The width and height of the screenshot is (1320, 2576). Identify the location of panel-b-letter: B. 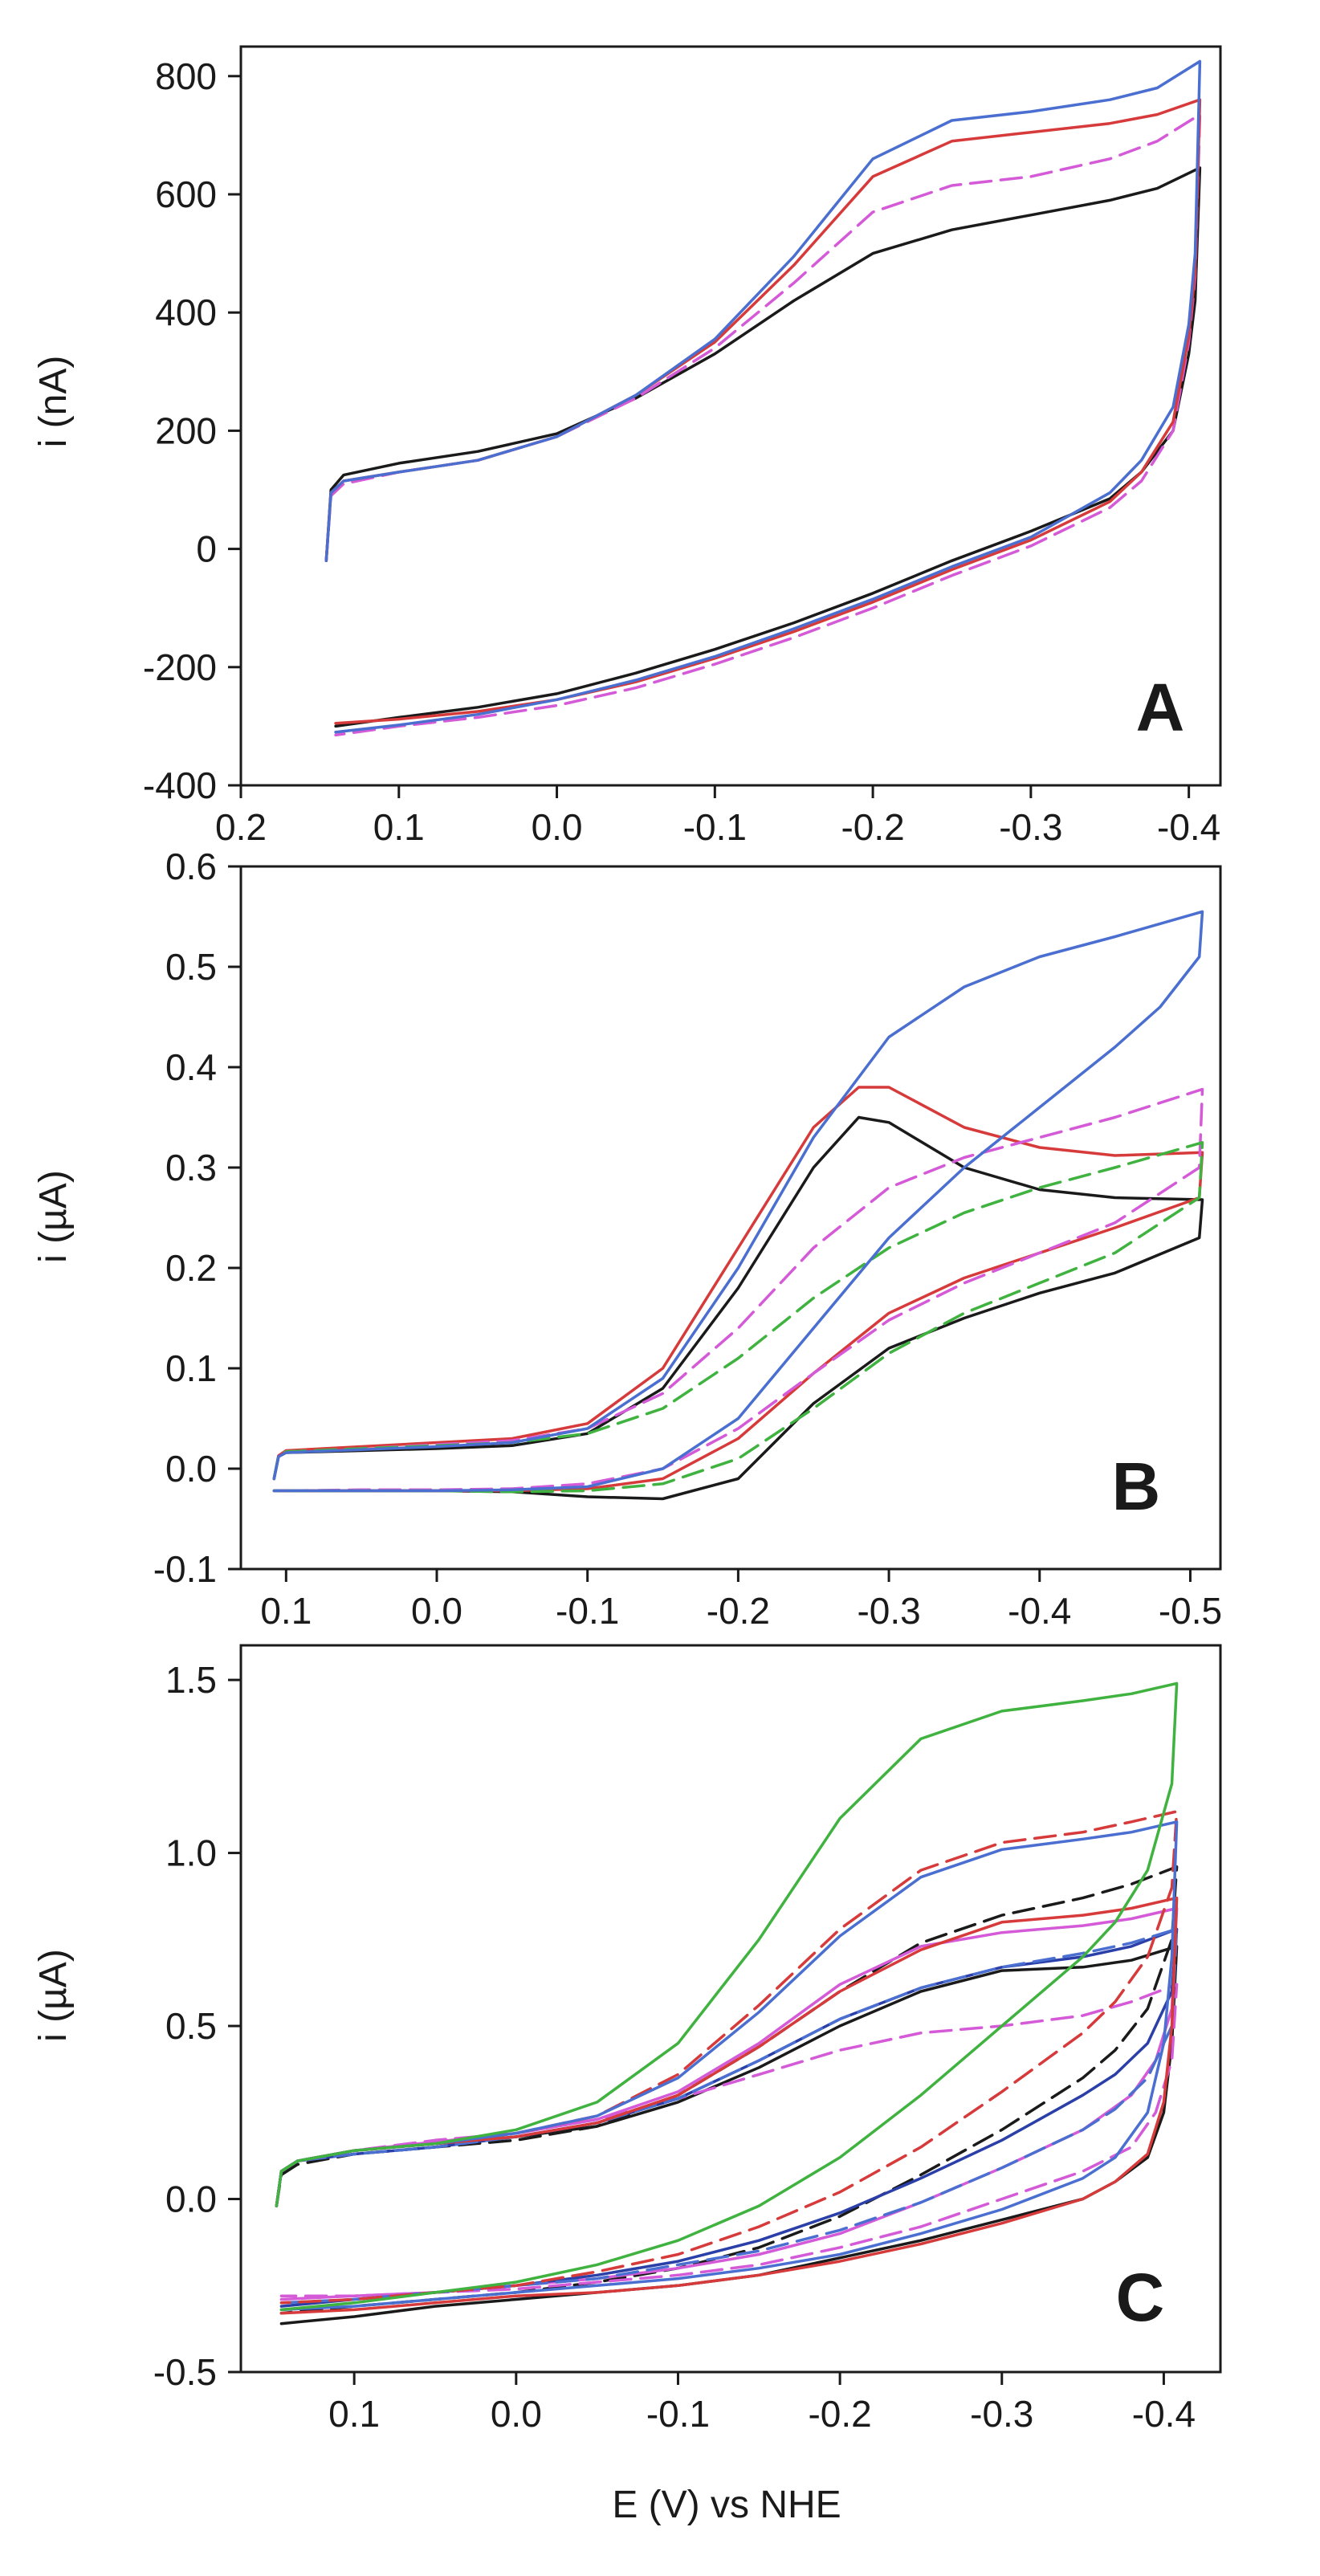
(1136, 1486).